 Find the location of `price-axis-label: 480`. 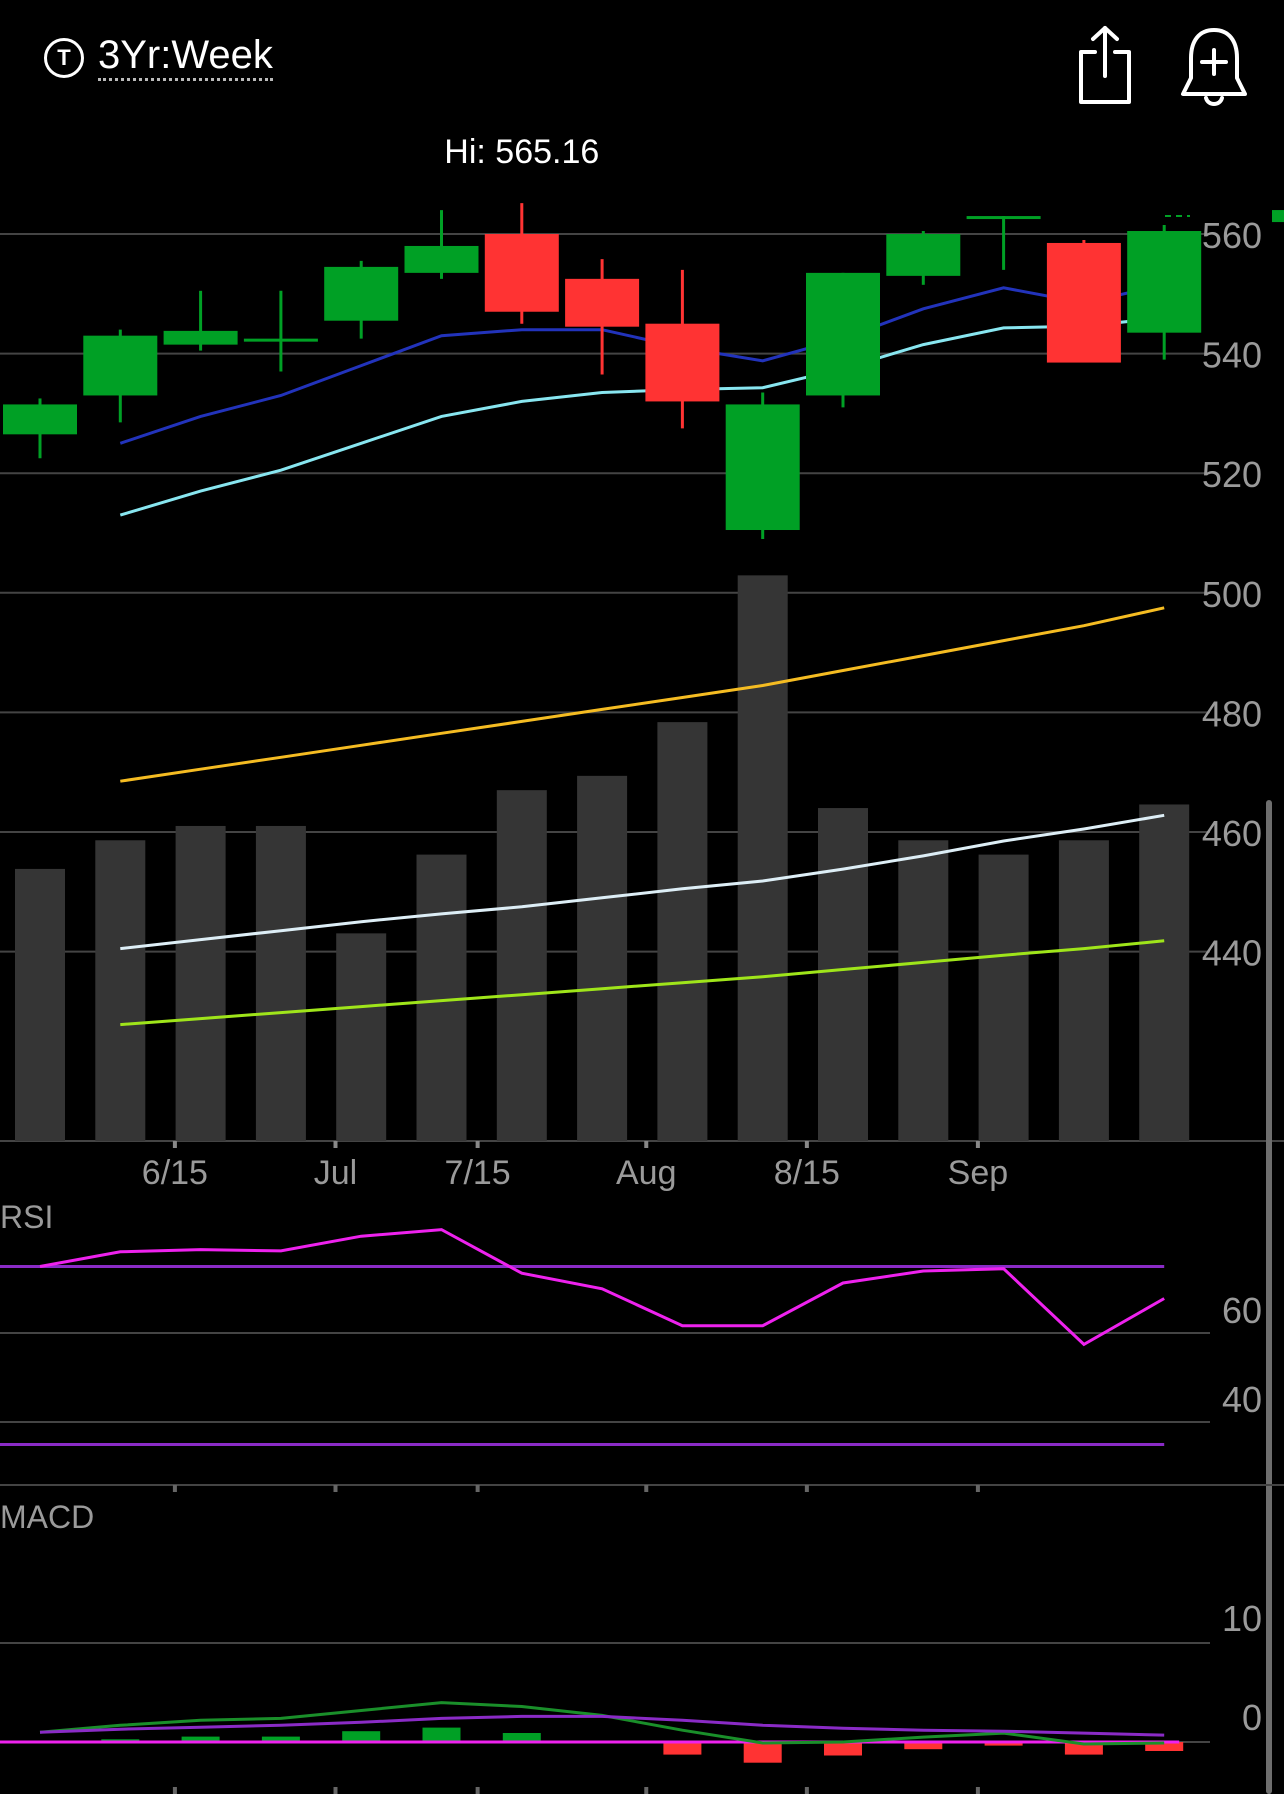

price-axis-label: 480 is located at coordinates (1232, 713).